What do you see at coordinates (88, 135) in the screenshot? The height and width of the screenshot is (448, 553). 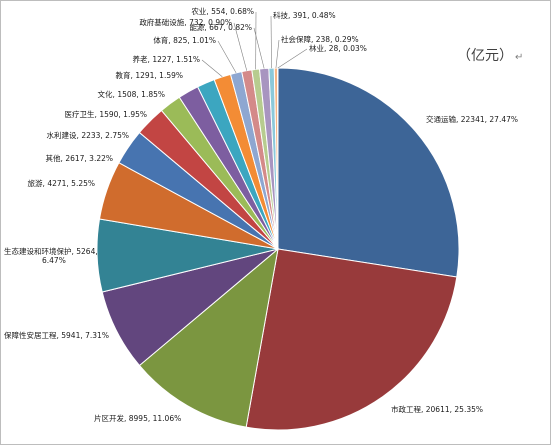 I see `slice-label-8: 水利建设, 2233, 2.75%` at bounding box center [88, 135].